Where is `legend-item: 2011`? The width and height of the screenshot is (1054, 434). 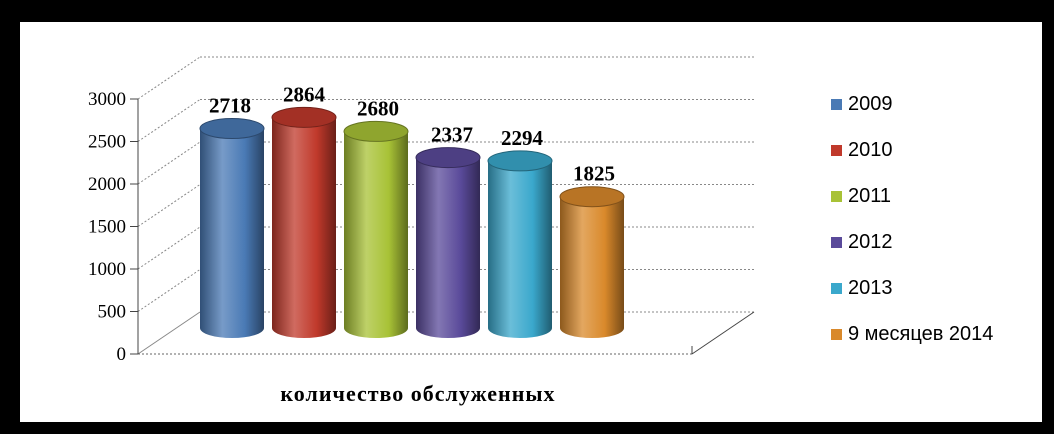
legend-item: 2011 is located at coordinates (861, 196).